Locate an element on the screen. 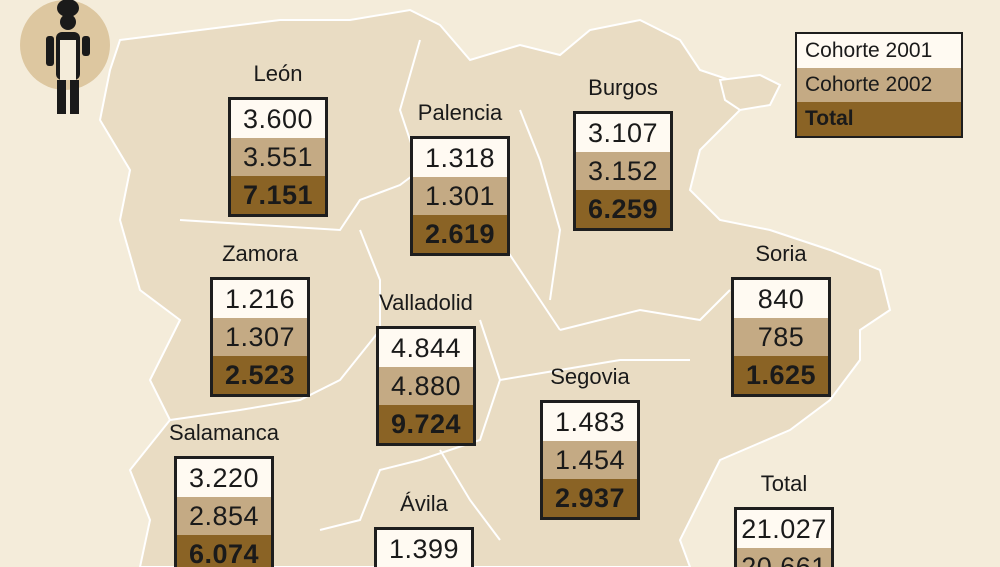 This screenshot has width=1000, height=567. region-value: 2.937 is located at coordinates (590, 498).